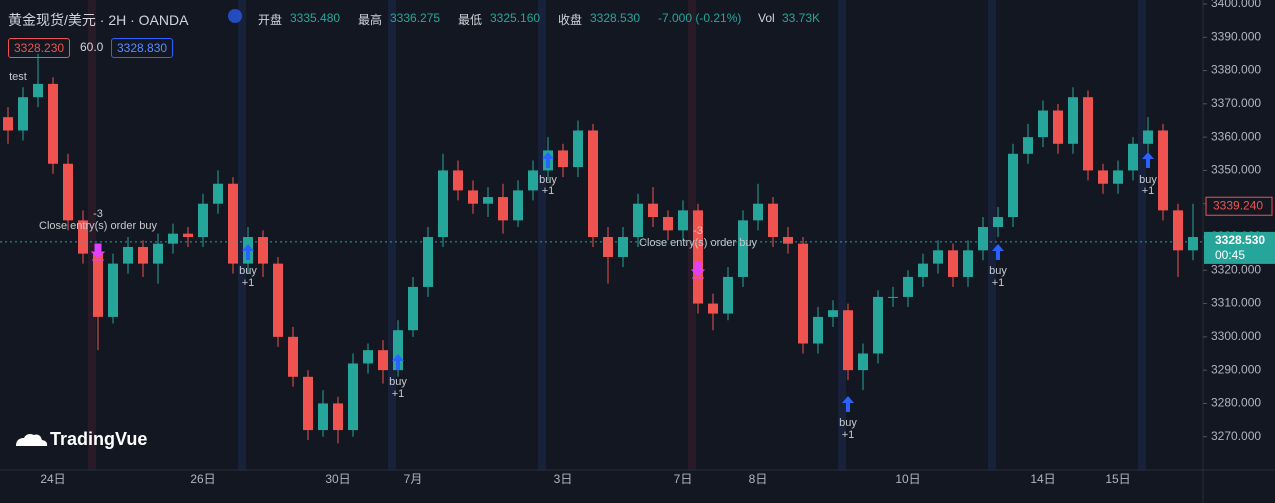 This screenshot has height=503, width=1275. Describe the element at coordinates (1236, 136) in the screenshot. I see `y-tick-label: 3360.000` at that location.